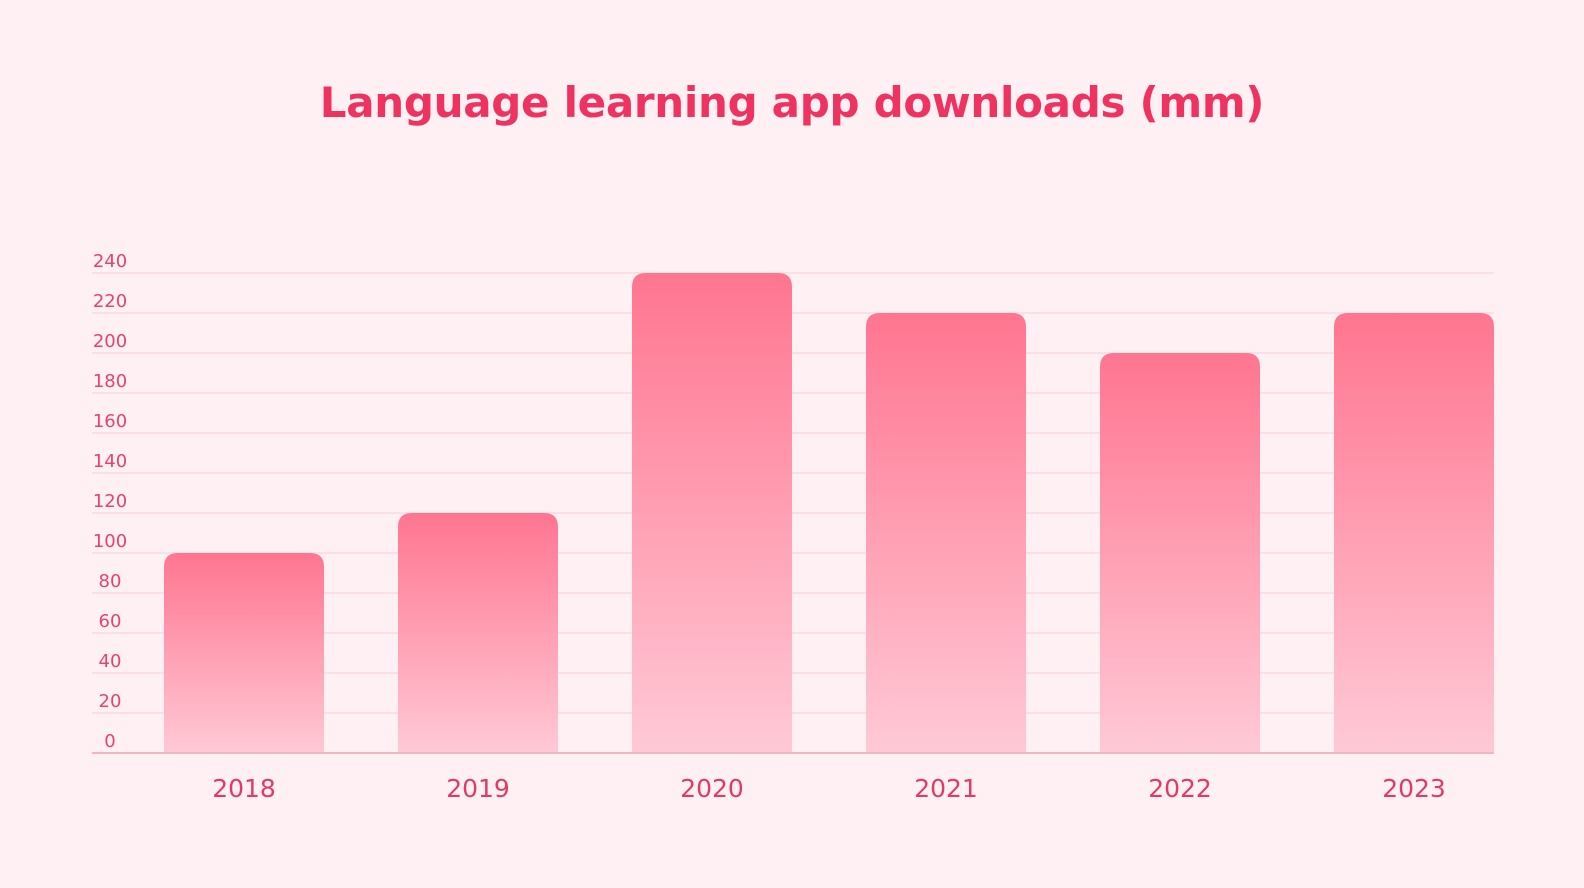 The height and width of the screenshot is (888, 1584). What do you see at coordinates (110, 581) in the screenshot?
I see `y-tick-label: 80` at bounding box center [110, 581].